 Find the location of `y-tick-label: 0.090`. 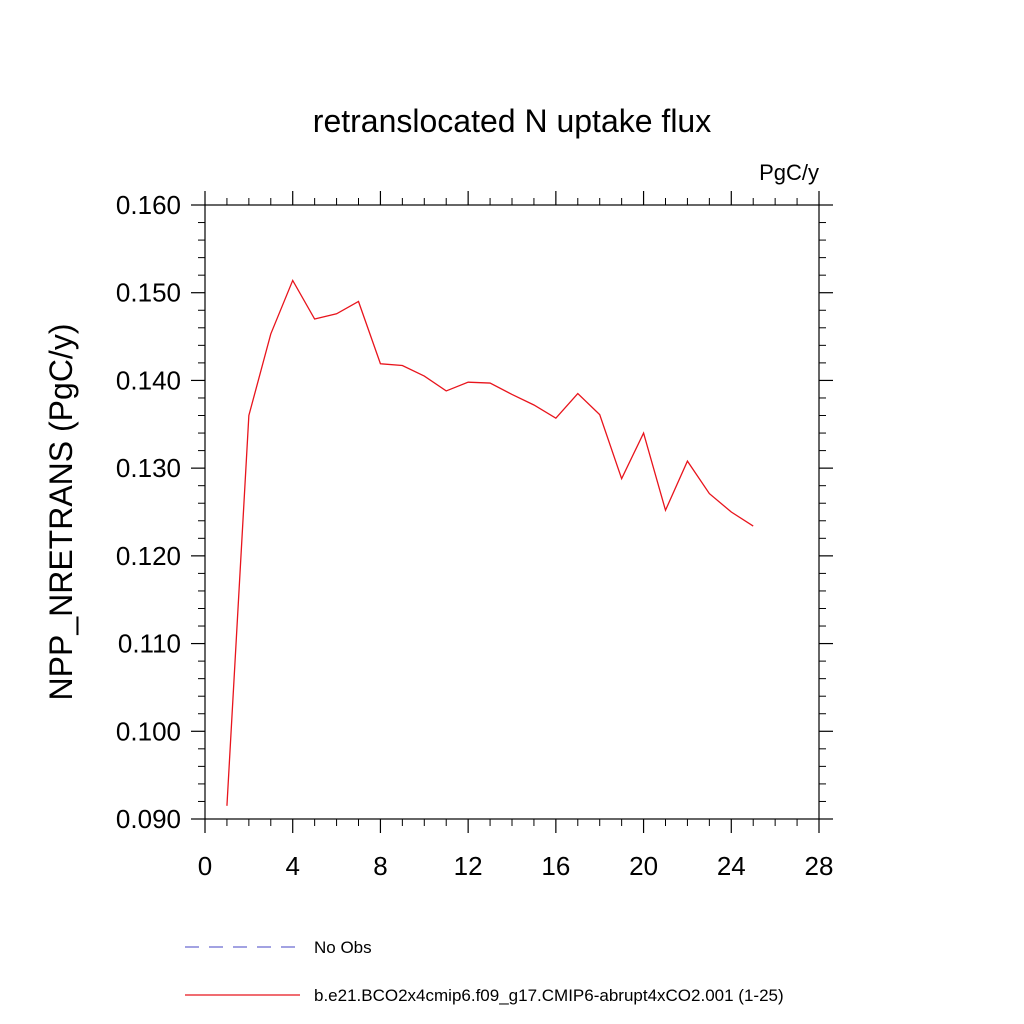

y-tick-label: 0.090 is located at coordinates (148, 819).